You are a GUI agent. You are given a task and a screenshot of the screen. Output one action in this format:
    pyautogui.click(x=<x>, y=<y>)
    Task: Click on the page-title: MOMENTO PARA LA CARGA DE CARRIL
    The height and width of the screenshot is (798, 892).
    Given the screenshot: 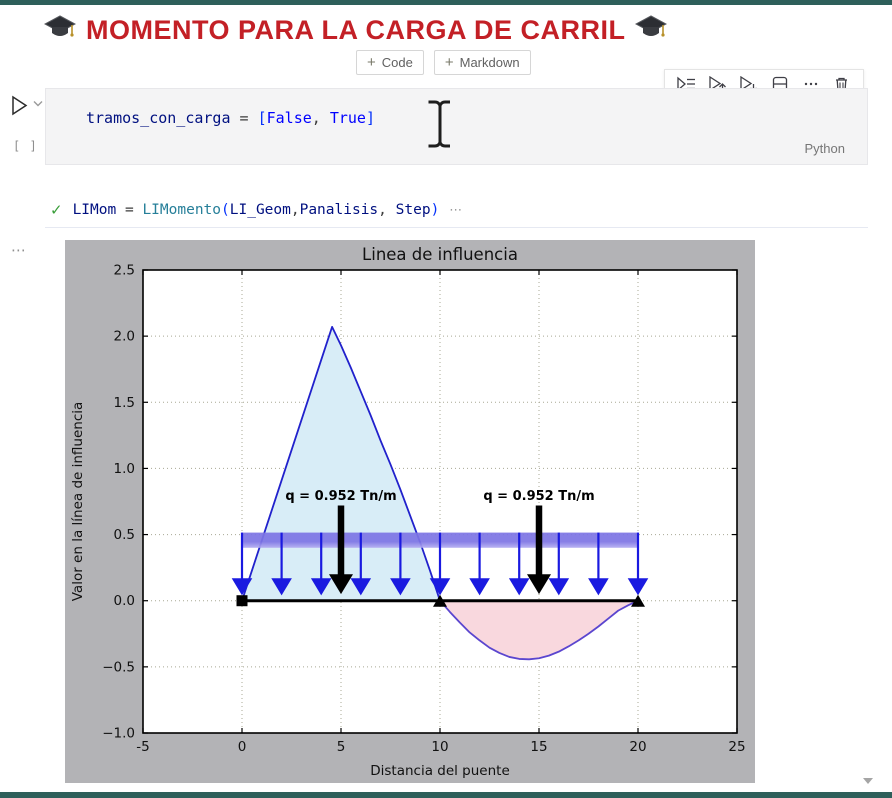 What is the action you would take?
    pyautogui.click(x=356, y=30)
    